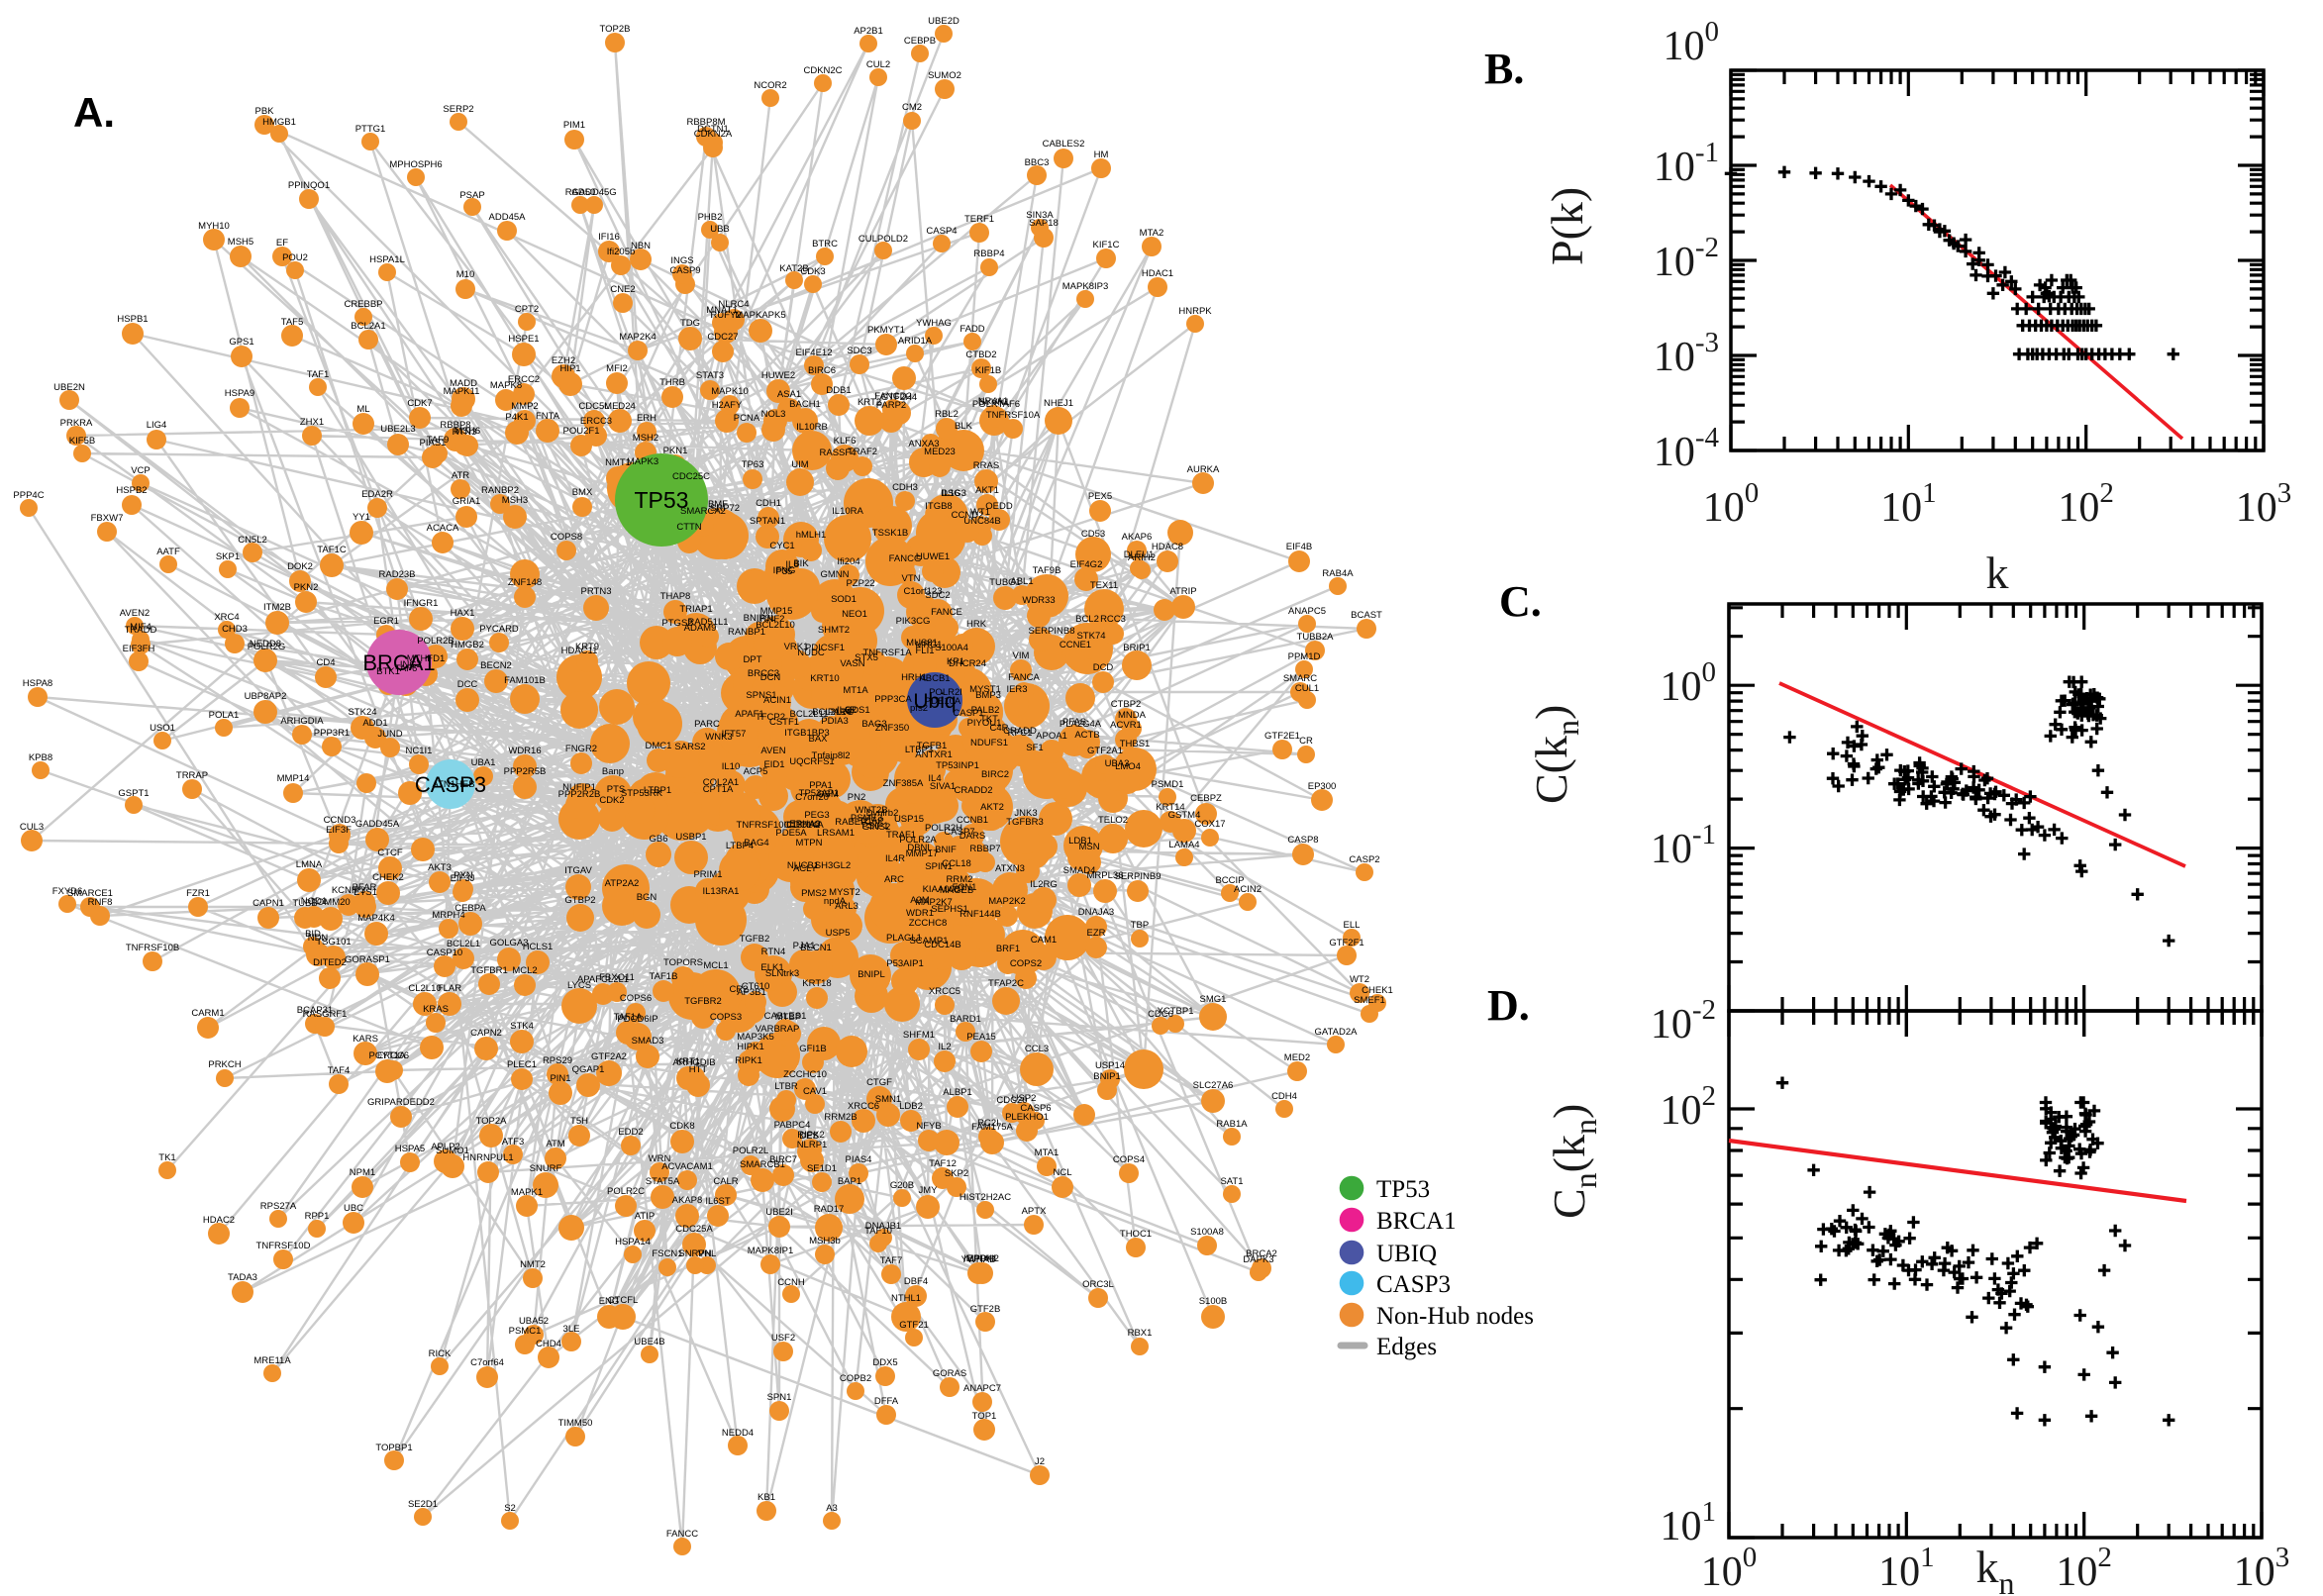  What do you see at coordinates (1413, 1284) in the screenshot?
I see `svg-text: CASP3` at bounding box center [1413, 1284].